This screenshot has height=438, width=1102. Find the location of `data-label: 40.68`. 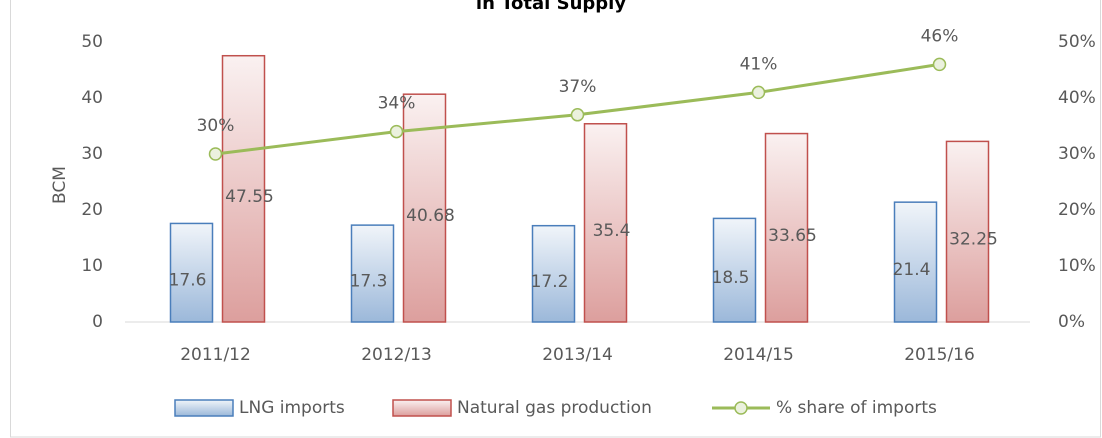

data-label: 40.68 is located at coordinates (430, 216).